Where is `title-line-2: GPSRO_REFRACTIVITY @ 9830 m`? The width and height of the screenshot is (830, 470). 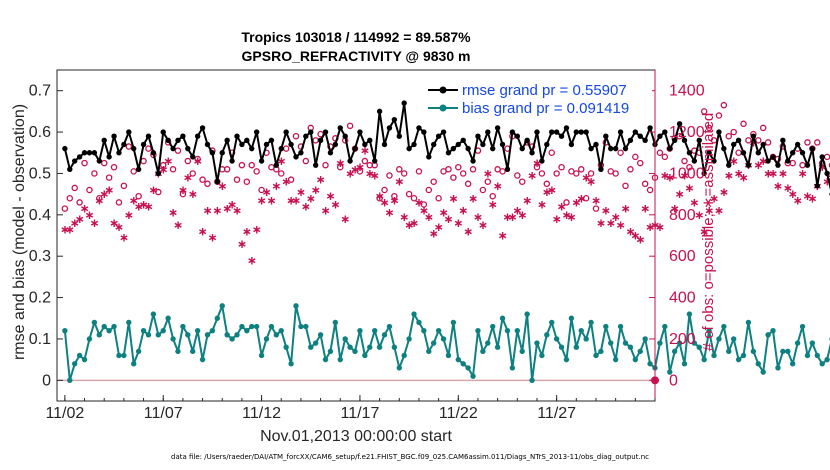 title-line-2: GPSRO_REFRACTIVITY @ 9830 m is located at coordinates (356, 56).